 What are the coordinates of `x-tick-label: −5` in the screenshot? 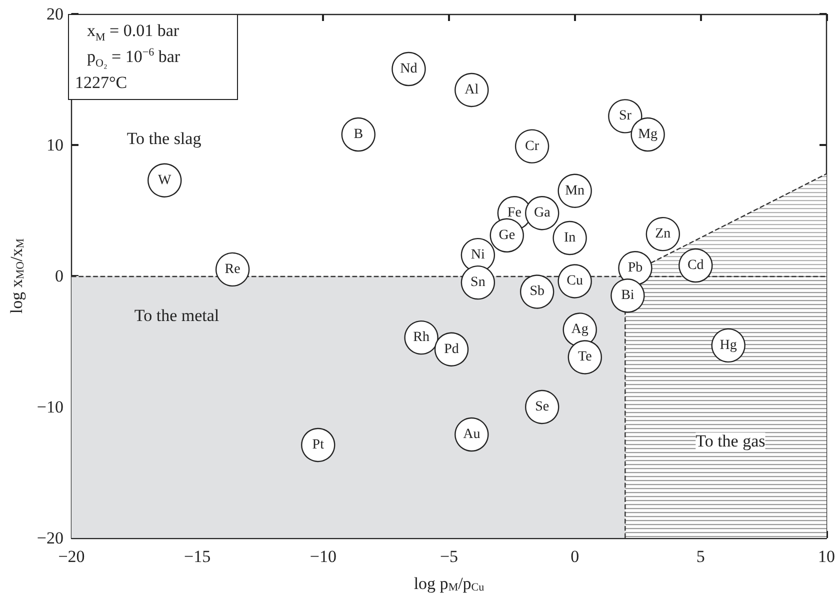 It's located at (449, 556).